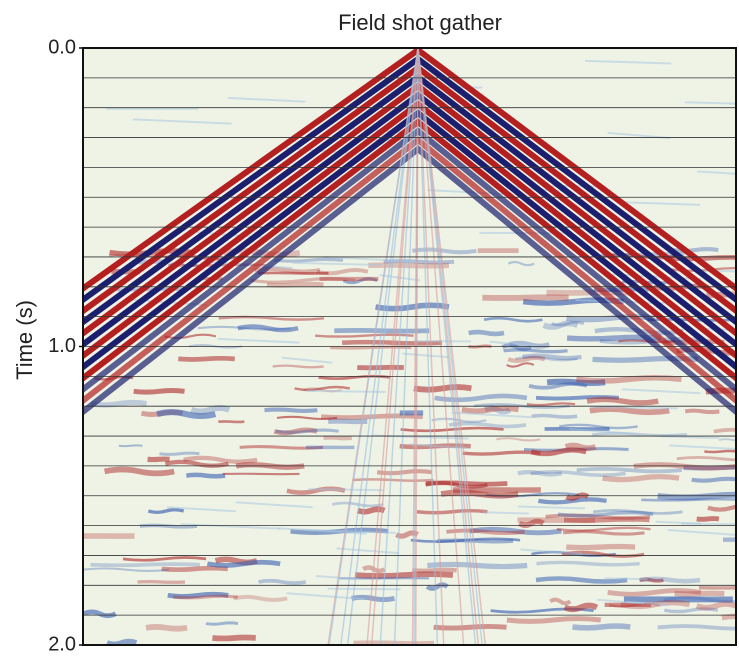  What do you see at coordinates (62, 644) in the screenshot?
I see `y-tick-label: 2.0` at bounding box center [62, 644].